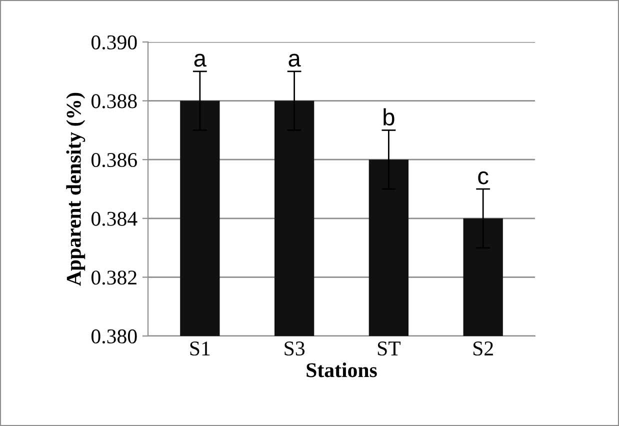 The image size is (619, 426). What do you see at coordinates (294, 349) in the screenshot?
I see `x-tick-label: S3` at bounding box center [294, 349].